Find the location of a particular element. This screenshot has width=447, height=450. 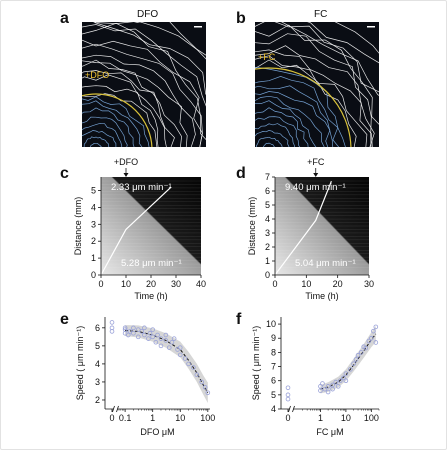

front-trace-line is located at coordinates (303, 228).